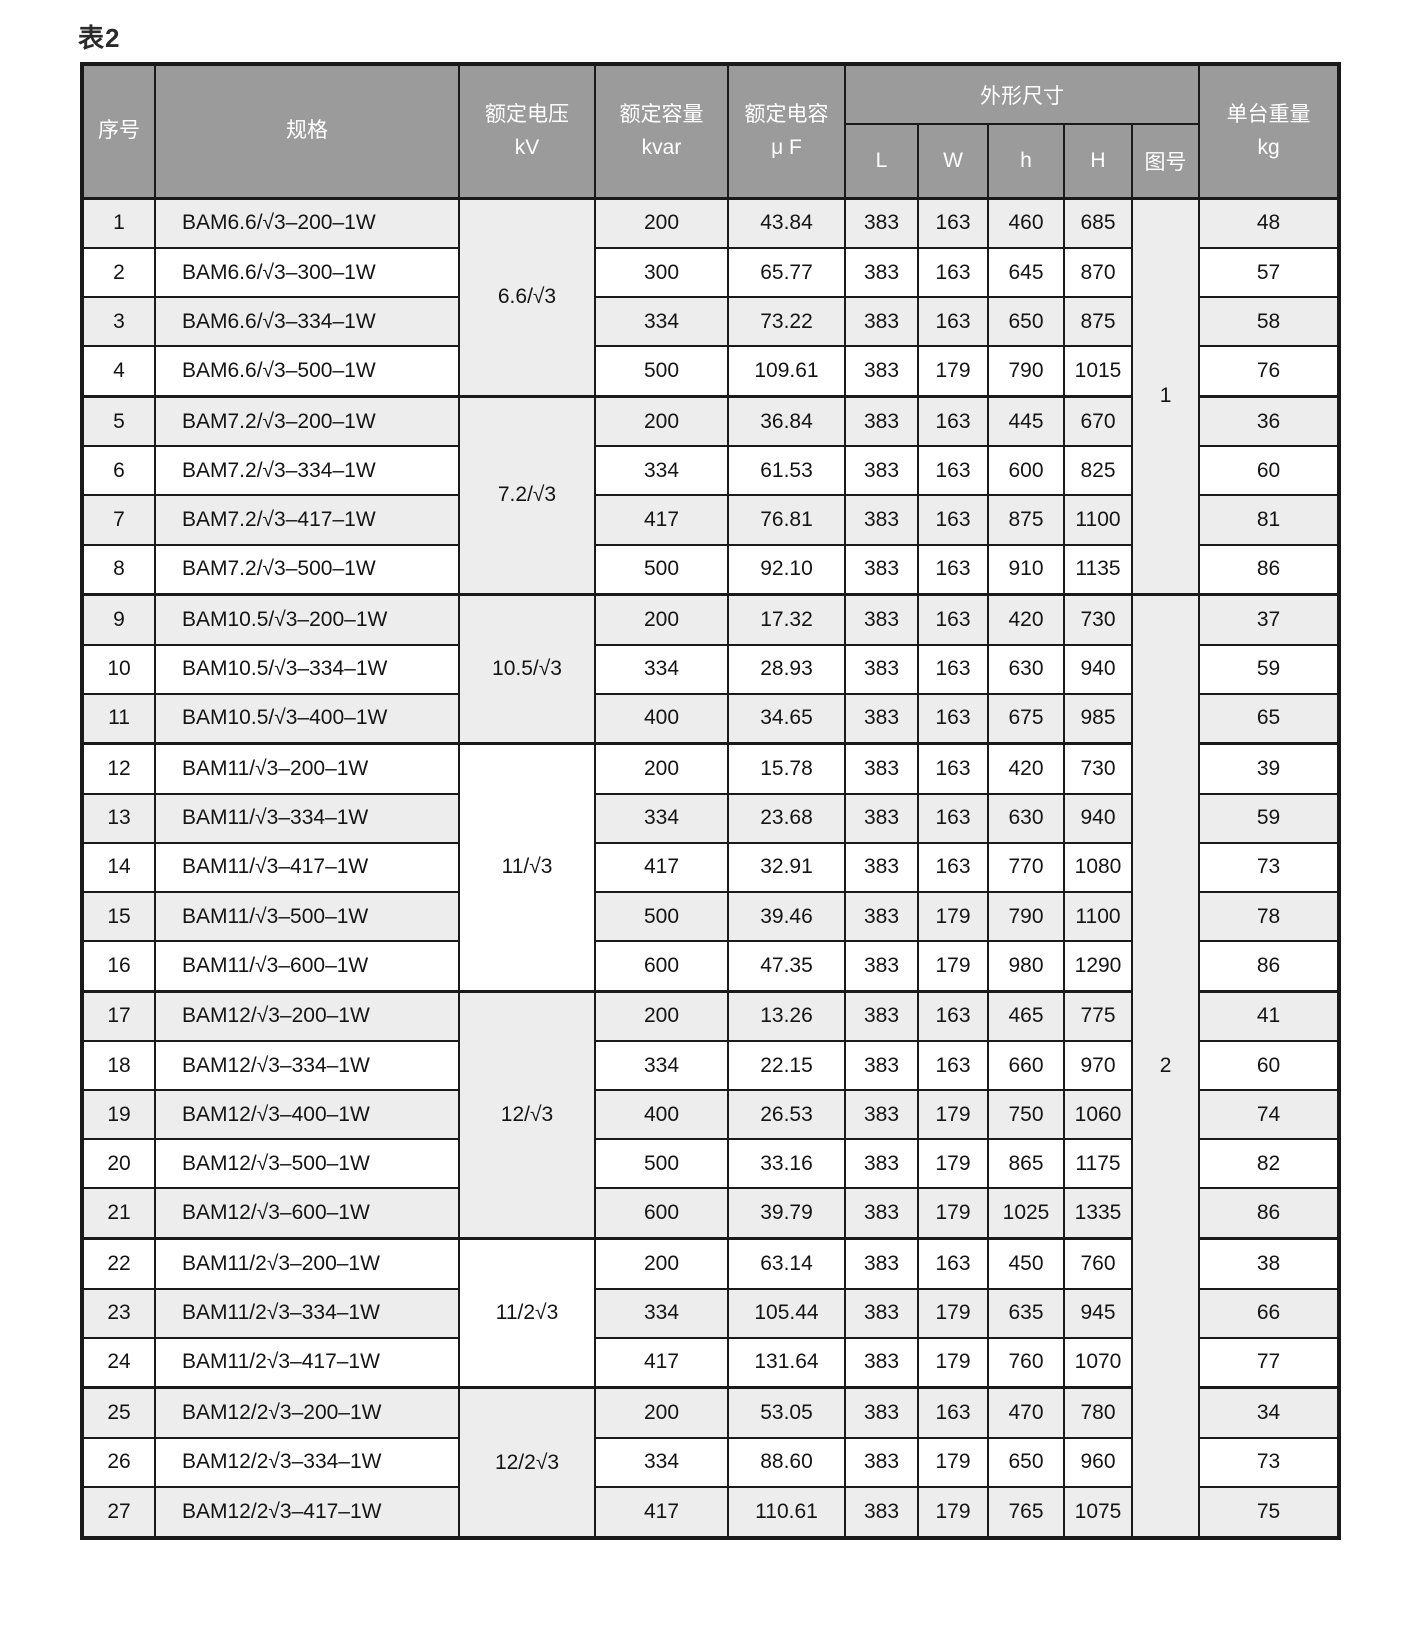  I want to click on cell-dim-H: 1100, so click(1098, 916).